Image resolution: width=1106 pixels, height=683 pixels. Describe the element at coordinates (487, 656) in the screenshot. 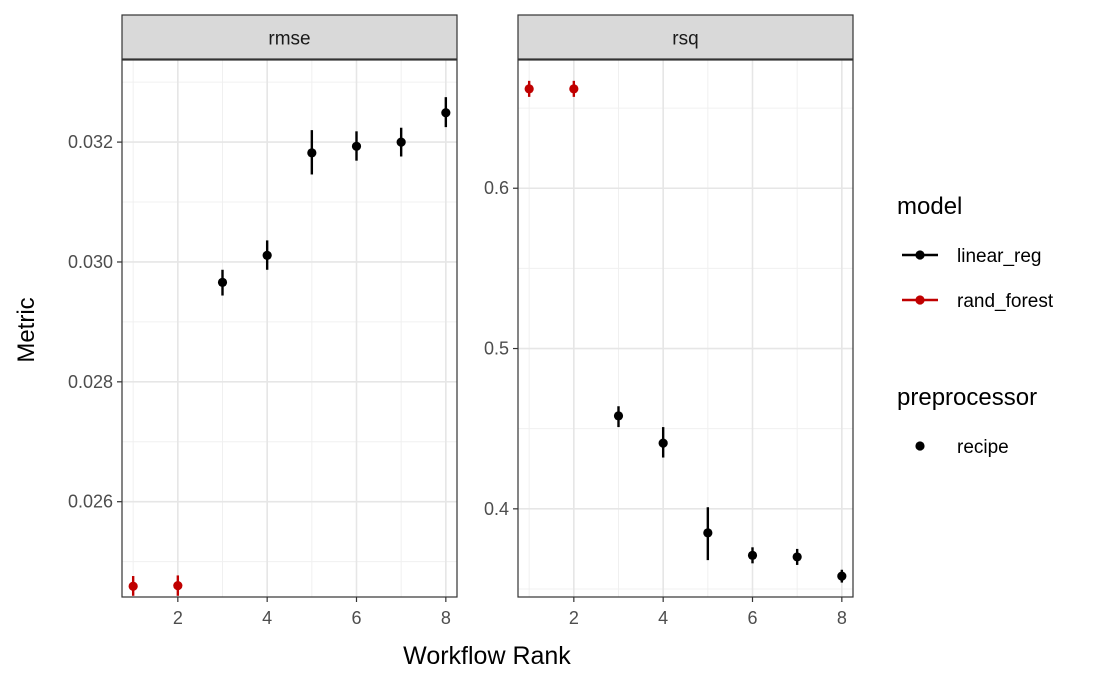

I see `x-axis-title: Workflow Rank` at that location.